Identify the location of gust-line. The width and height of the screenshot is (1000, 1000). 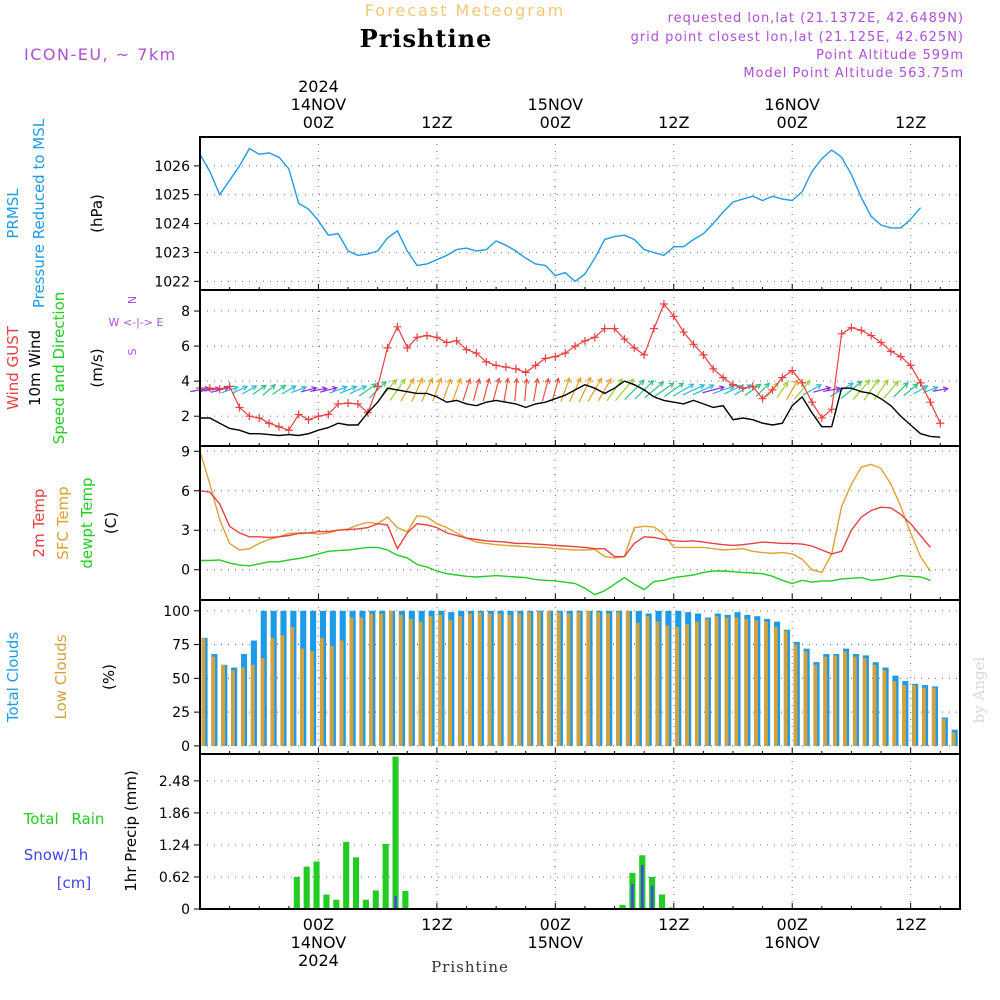
(570, 366).